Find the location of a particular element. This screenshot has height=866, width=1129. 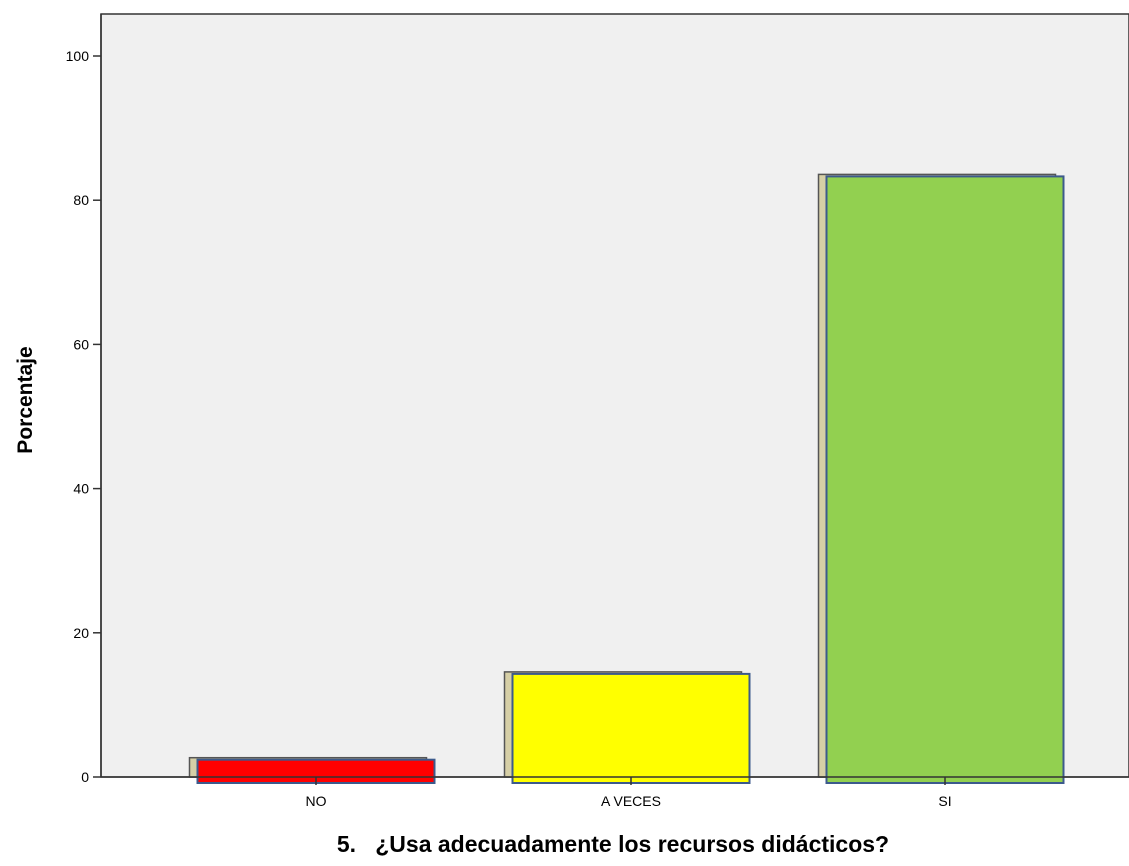

bar-si is located at coordinates (945, 480).